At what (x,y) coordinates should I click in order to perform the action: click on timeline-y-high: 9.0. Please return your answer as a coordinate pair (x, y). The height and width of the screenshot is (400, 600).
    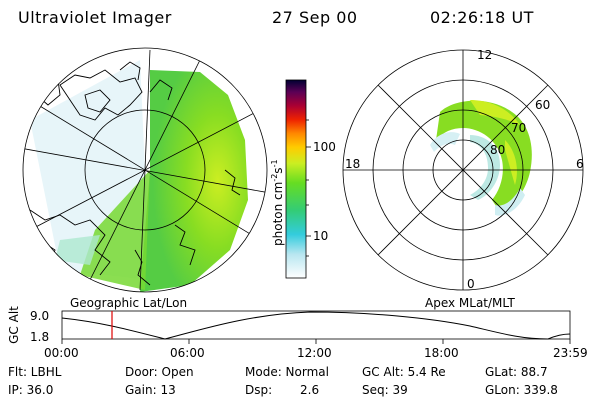
    Looking at the image, I should click on (40, 316).